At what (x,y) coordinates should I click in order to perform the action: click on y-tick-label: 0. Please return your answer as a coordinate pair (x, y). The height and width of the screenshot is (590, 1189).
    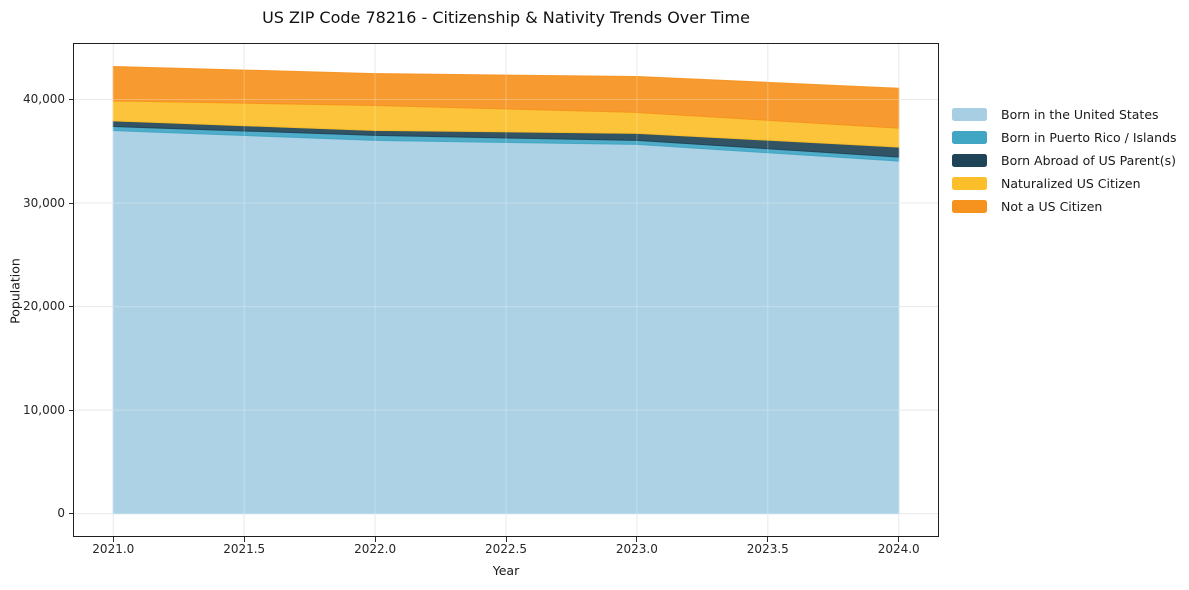
    Looking at the image, I should click on (61, 513).